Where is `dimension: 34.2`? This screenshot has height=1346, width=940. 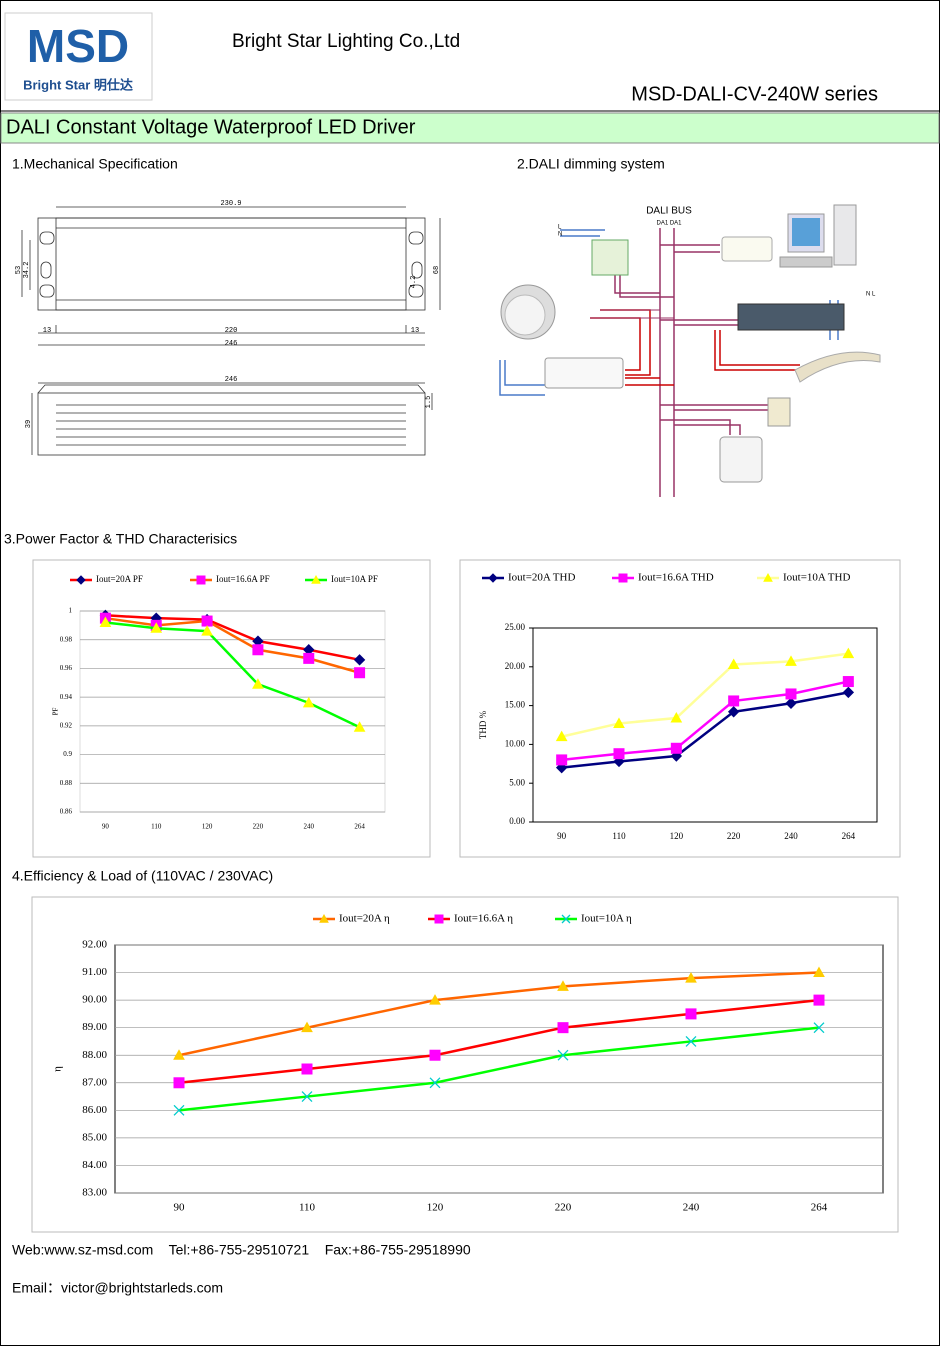
dimension: 34.2 is located at coordinates (27, 270).